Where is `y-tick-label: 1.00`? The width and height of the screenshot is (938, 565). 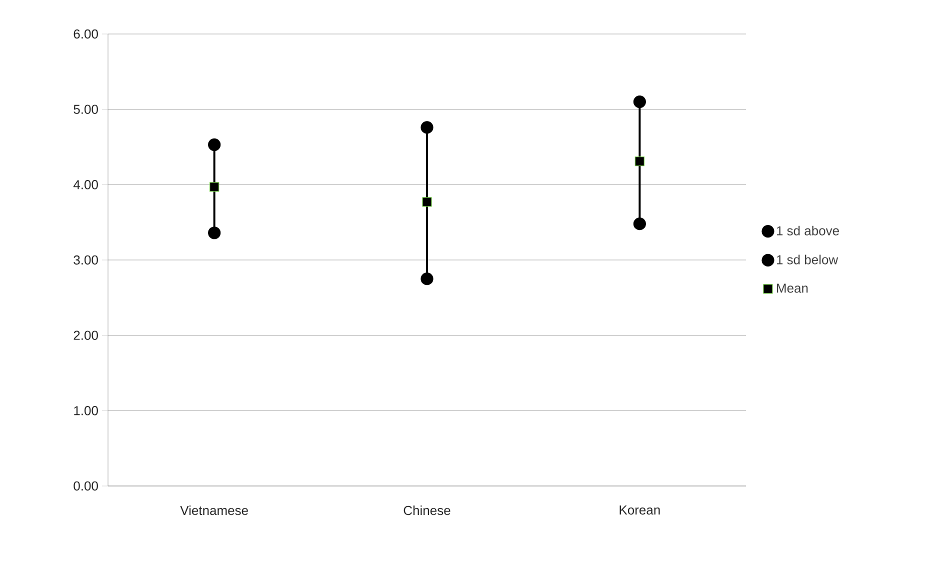
y-tick-label: 1.00 is located at coordinates (86, 411).